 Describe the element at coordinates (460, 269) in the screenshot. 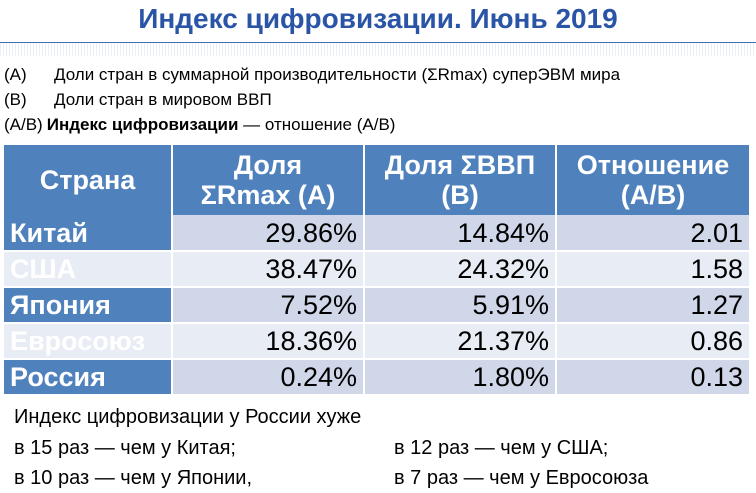

I see `share-gdp-cell: 24.32%` at that location.